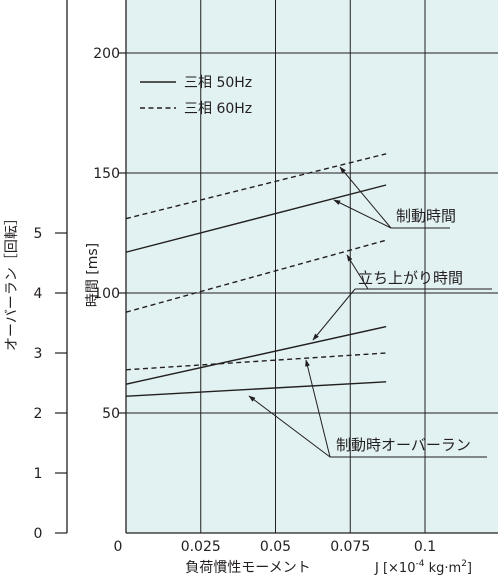 The image size is (498, 581). What do you see at coordinates (425, 547) in the screenshot?
I see `x-tick-label: 0.1` at bounding box center [425, 547].